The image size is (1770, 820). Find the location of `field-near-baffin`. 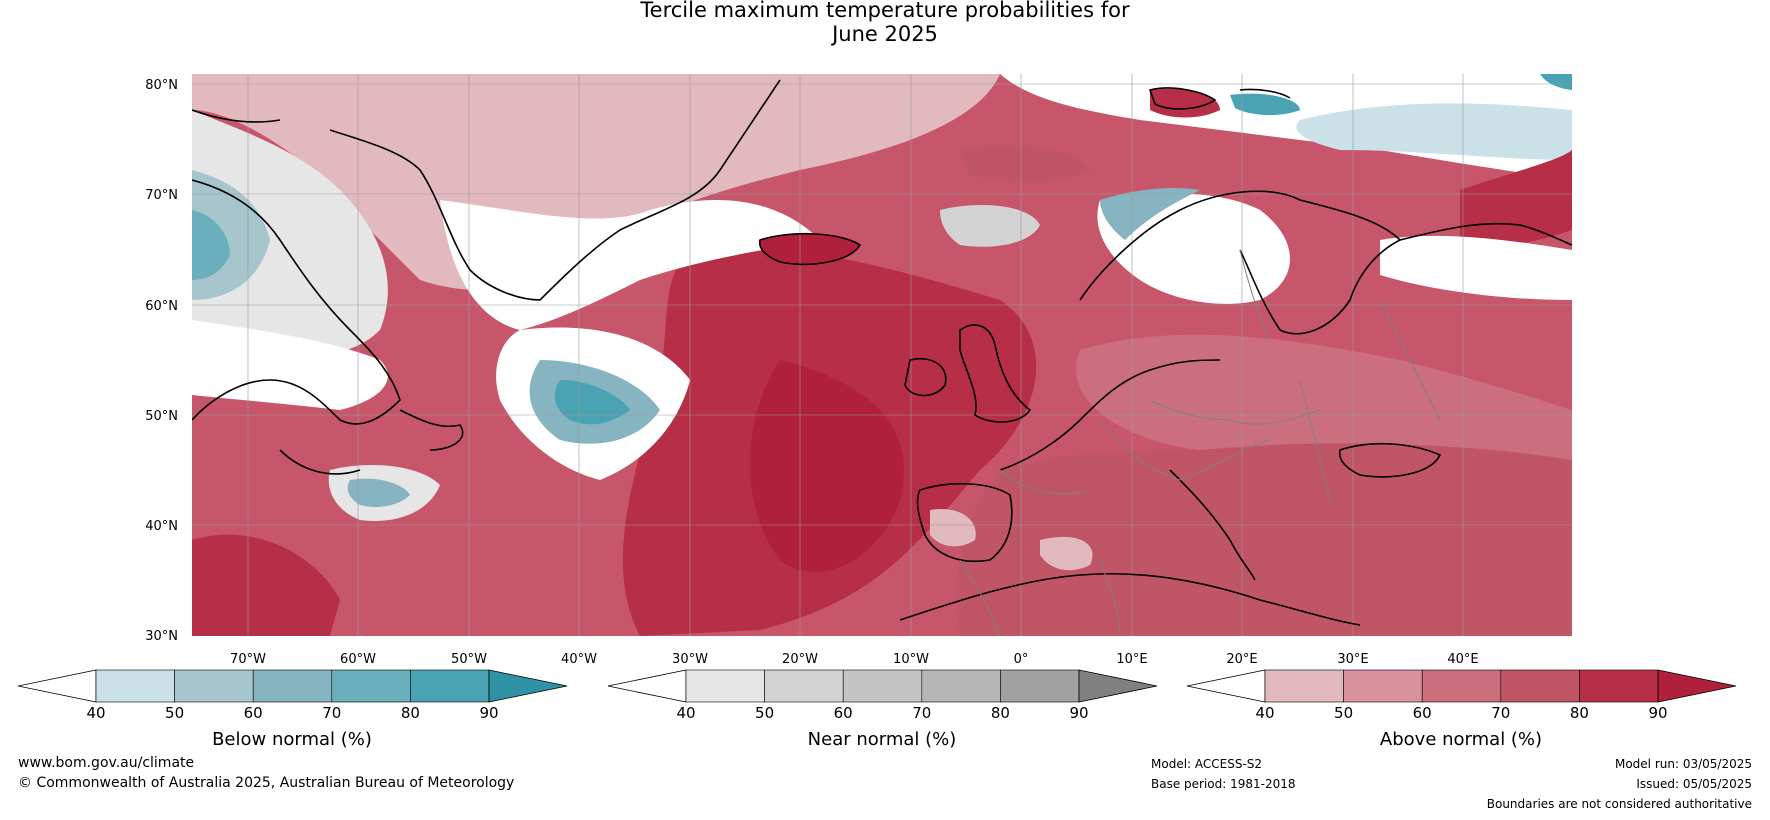

field-near-baffin is located at coordinates (290, 233).